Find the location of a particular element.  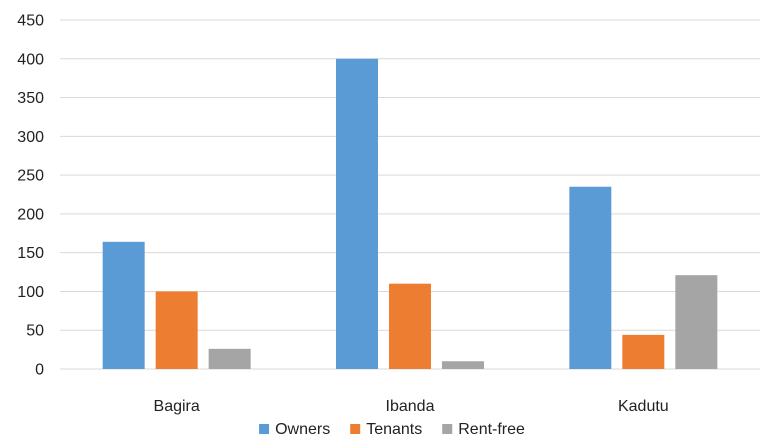

y-tick-label: 450 is located at coordinates (30, 21).